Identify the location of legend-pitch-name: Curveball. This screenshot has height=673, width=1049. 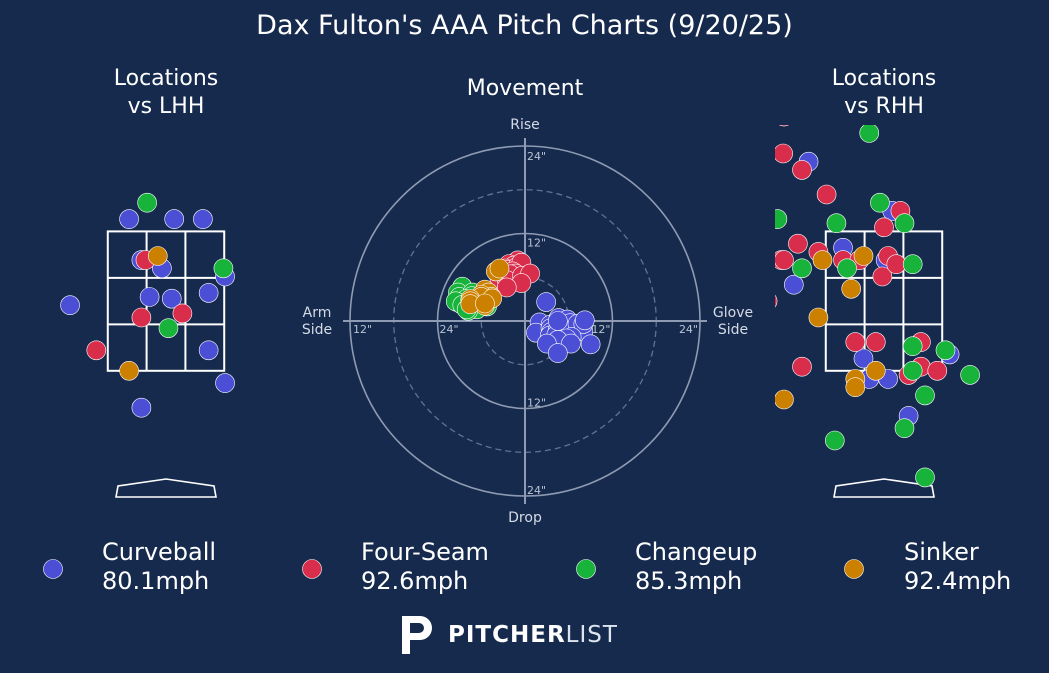
(159, 552).